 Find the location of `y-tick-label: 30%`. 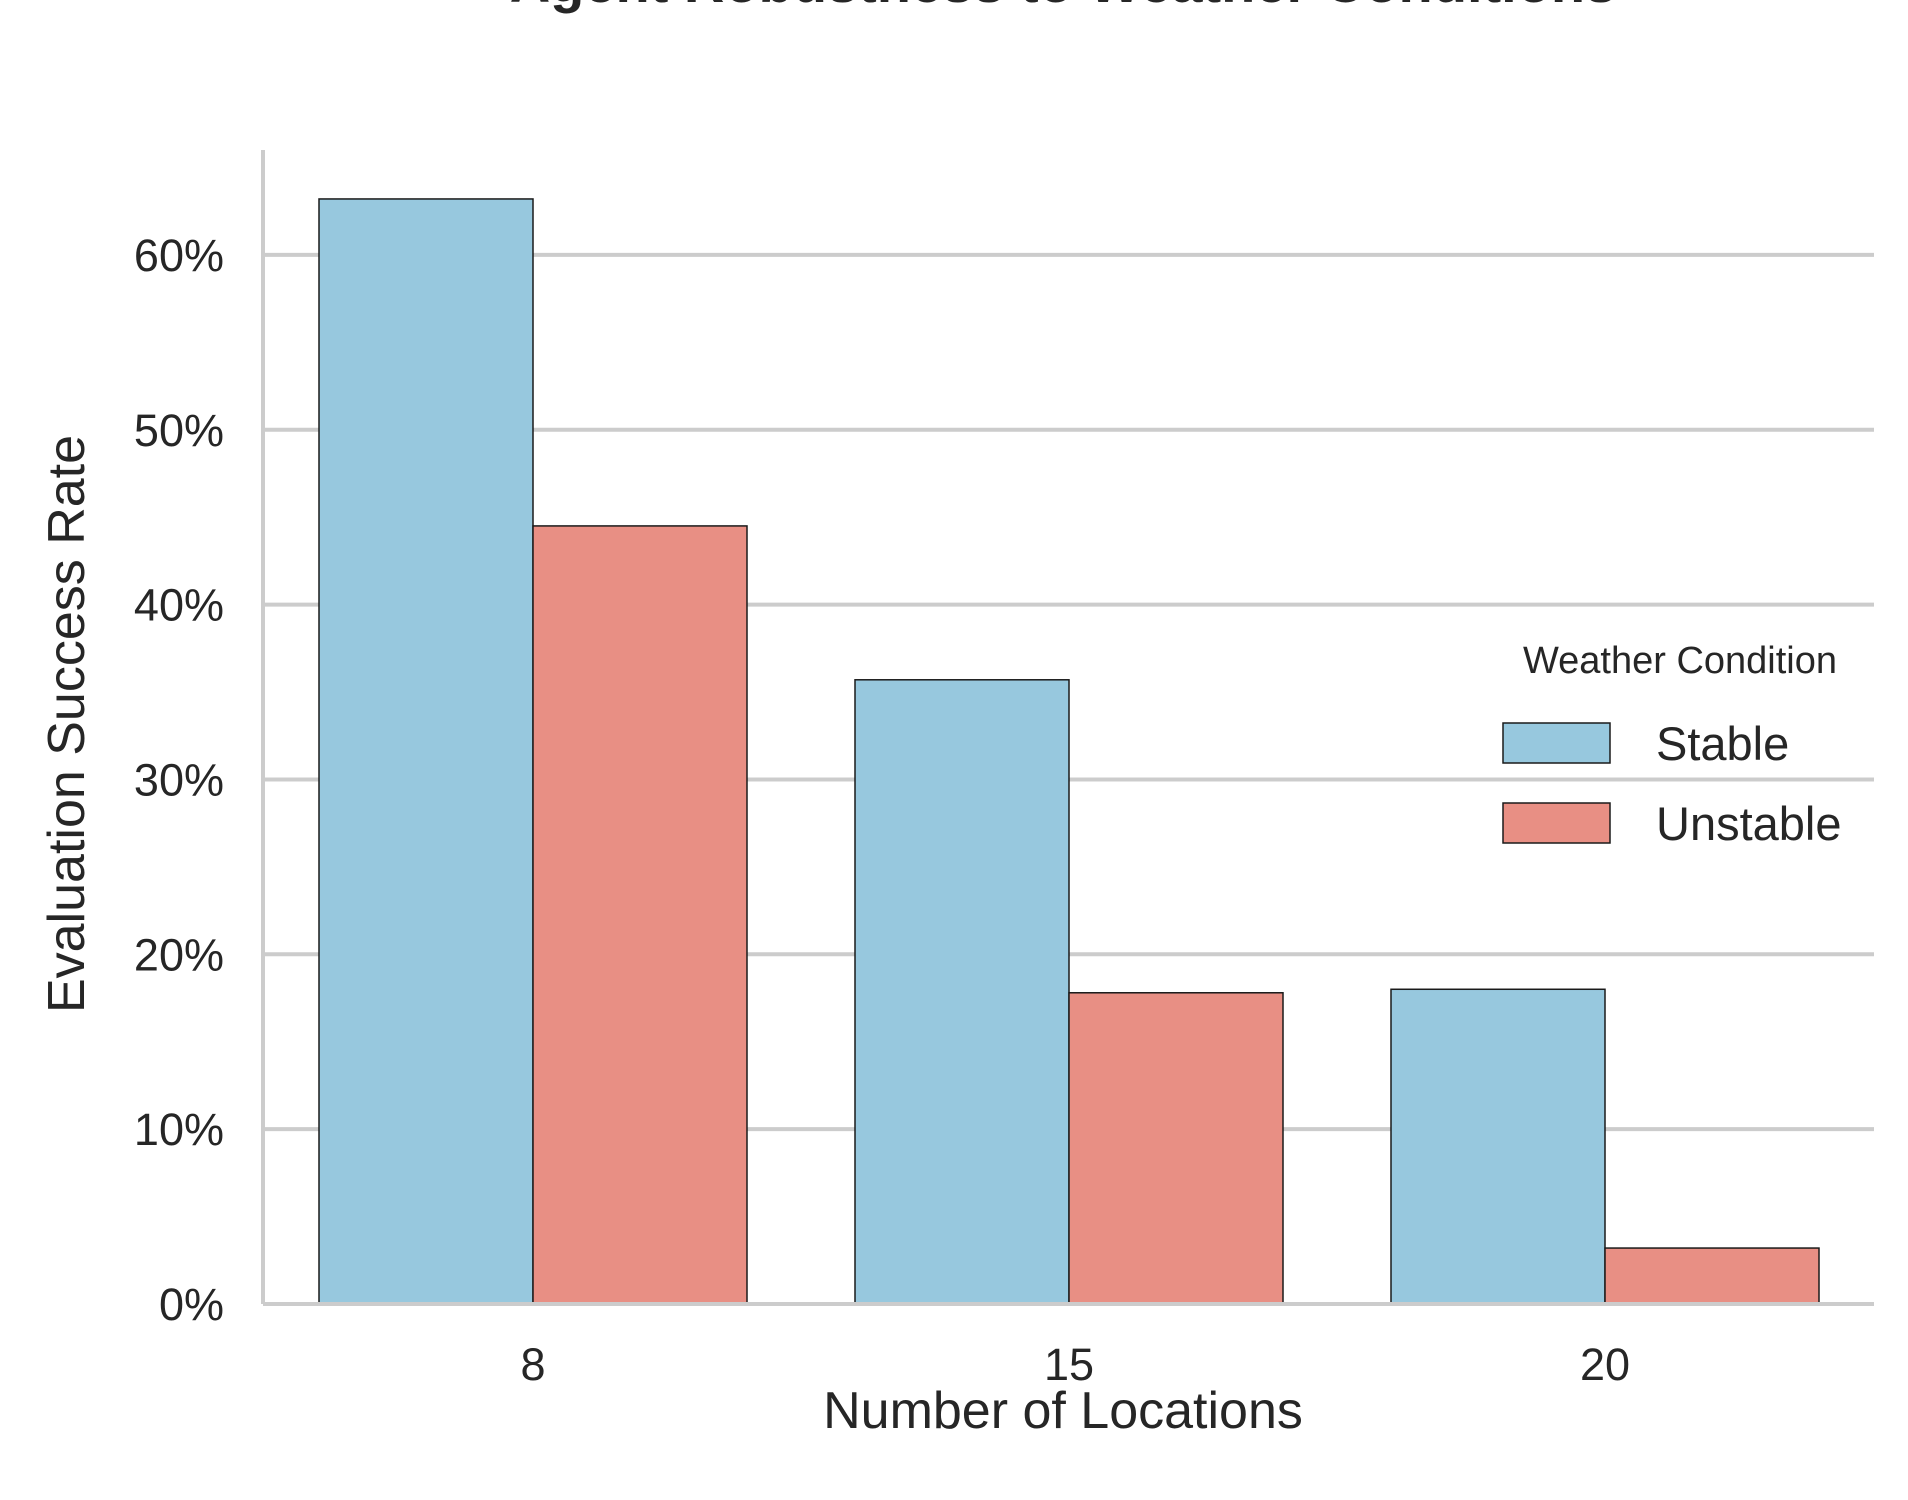

y-tick-label: 30% is located at coordinates (179, 779).